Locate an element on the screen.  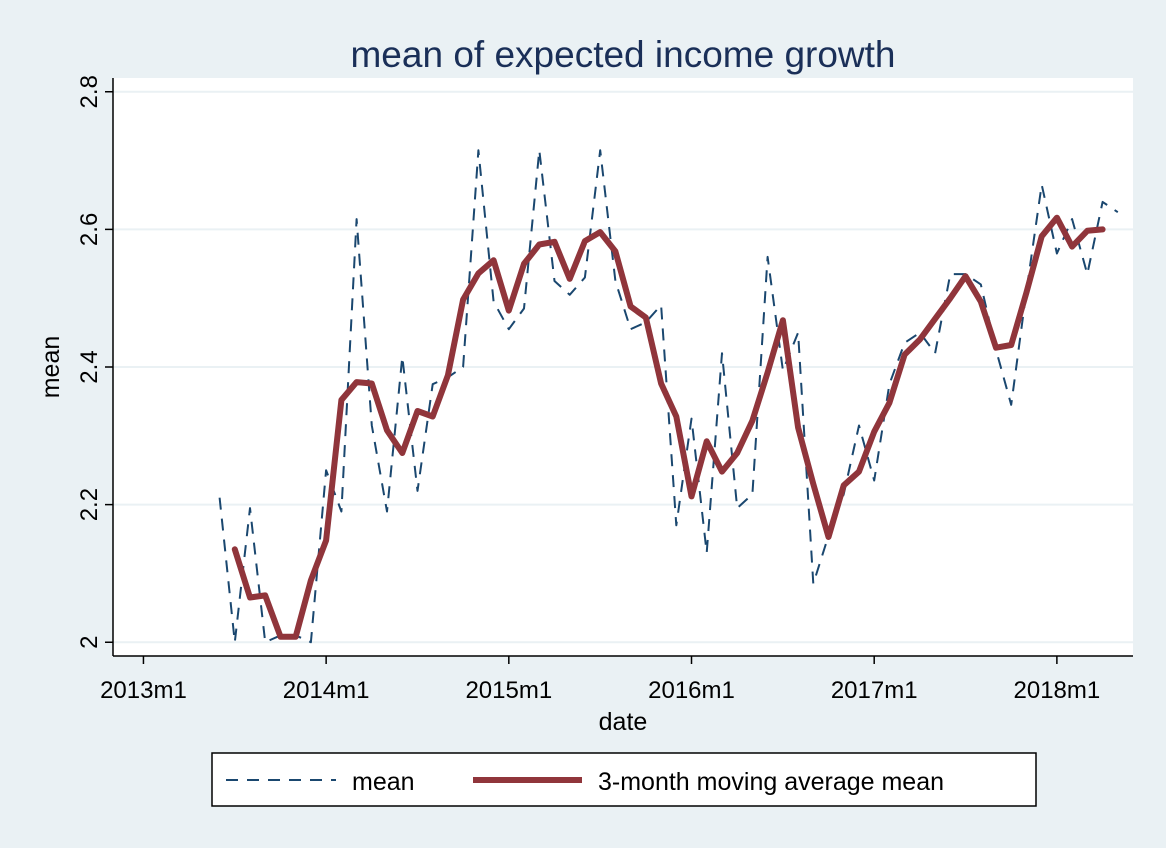
y-tick-label: 2.8 is located at coordinates (89, 91).